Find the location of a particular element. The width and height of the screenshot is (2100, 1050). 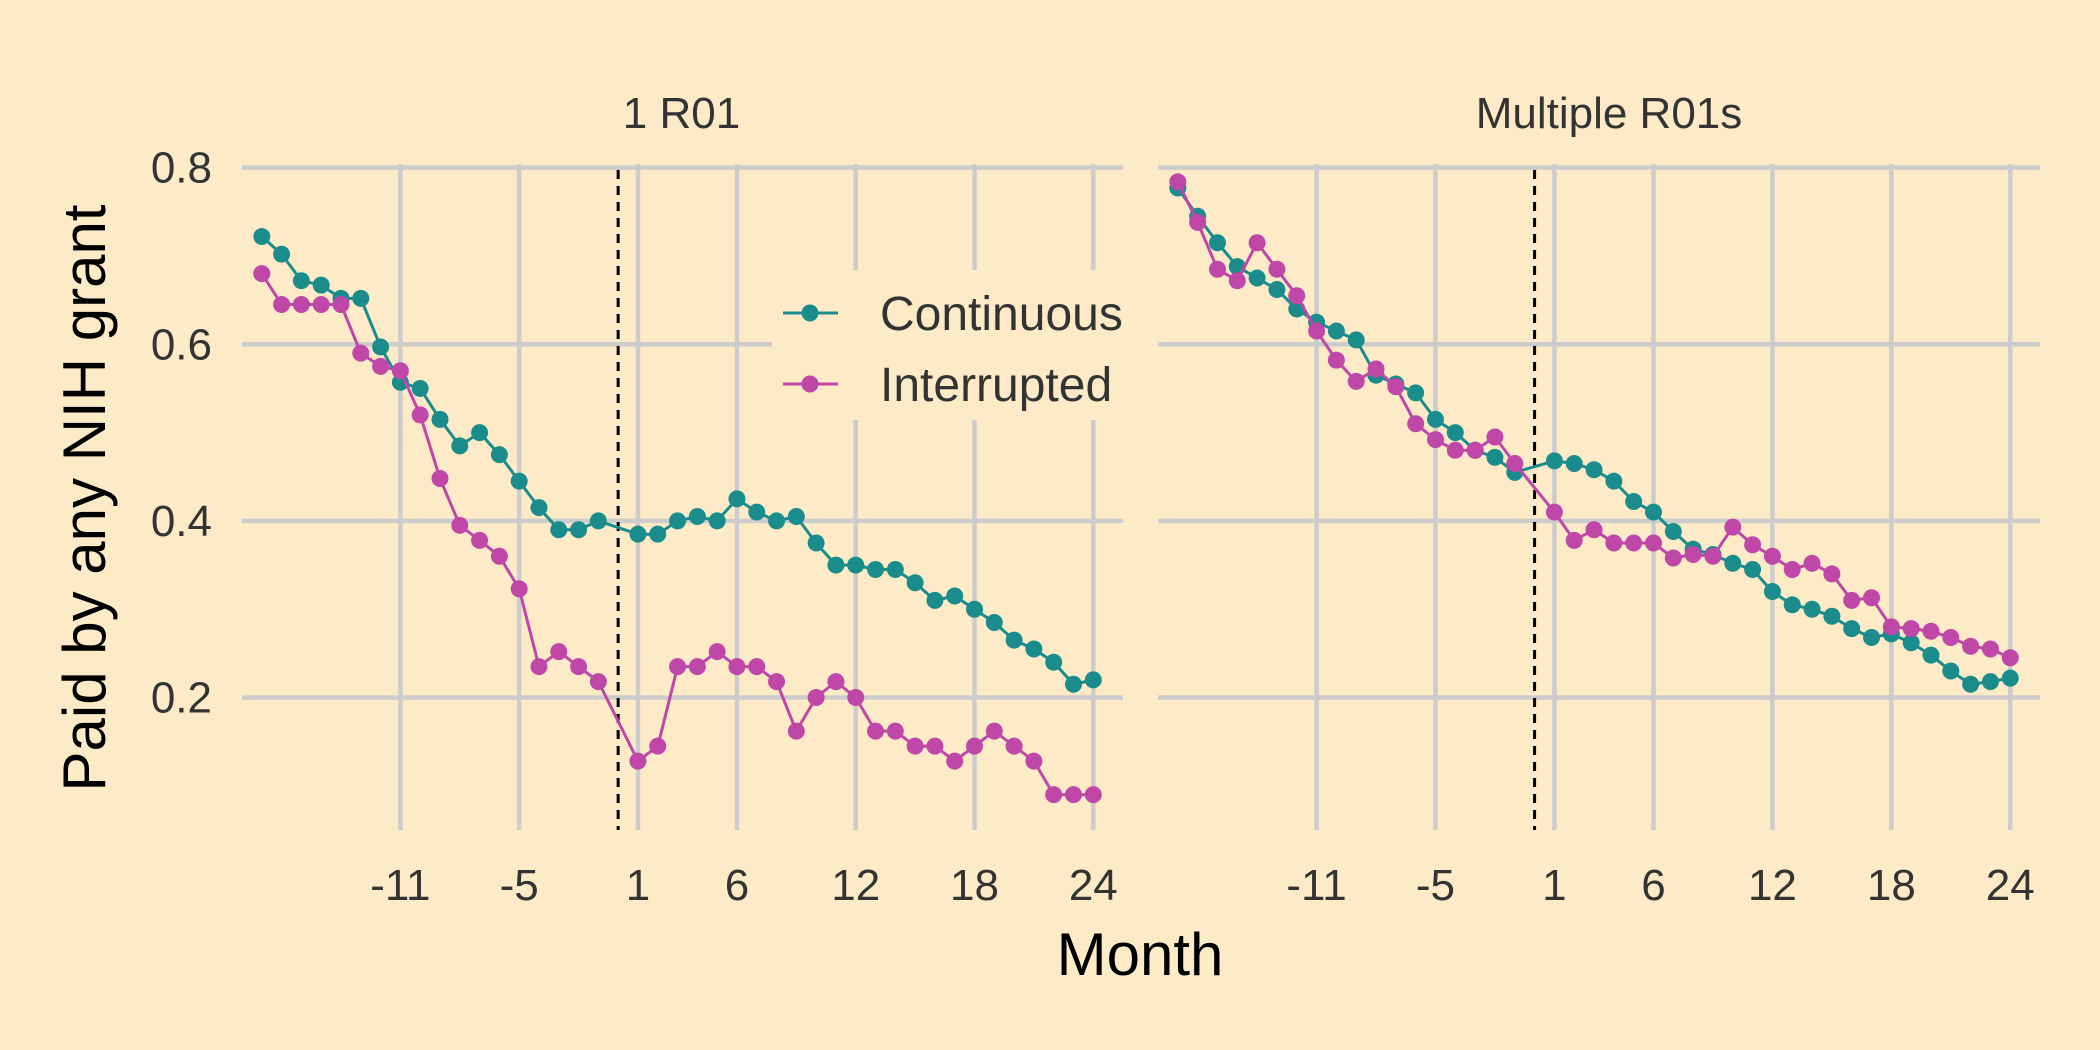

panel-title: 1 R01 is located at coordinates (681, 113).